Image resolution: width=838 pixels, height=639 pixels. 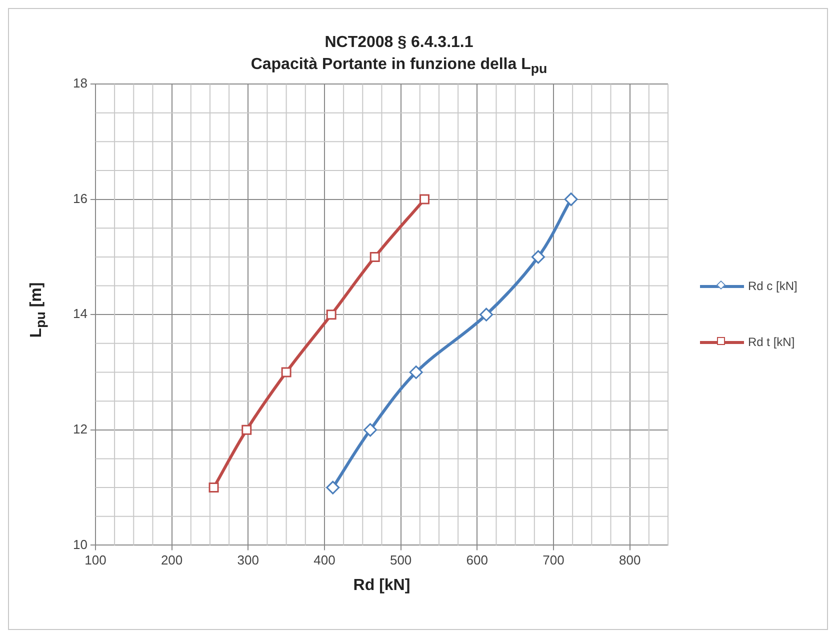 I want to click on x-tick-label: 100, so click(x=95, y=560).